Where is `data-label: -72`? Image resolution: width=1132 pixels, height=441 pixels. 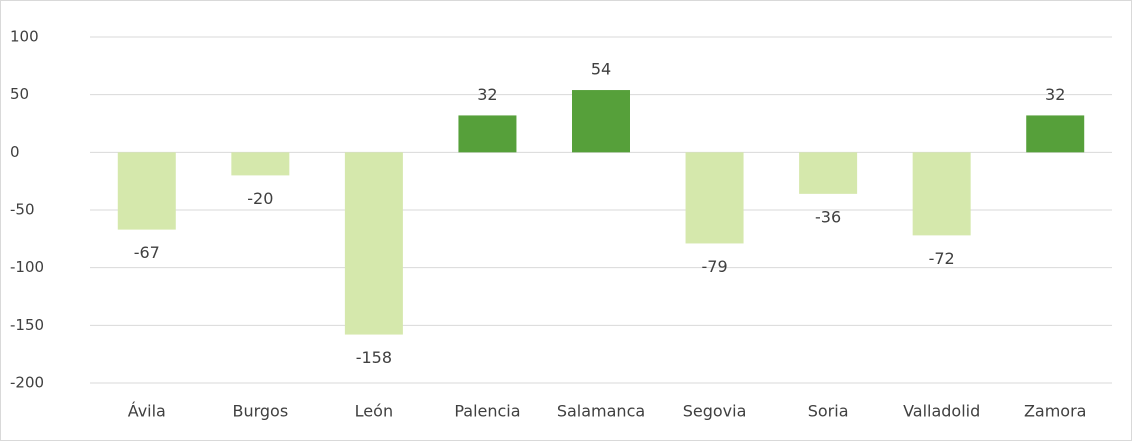
data-label: -72 is located at coordinates (942, 258).